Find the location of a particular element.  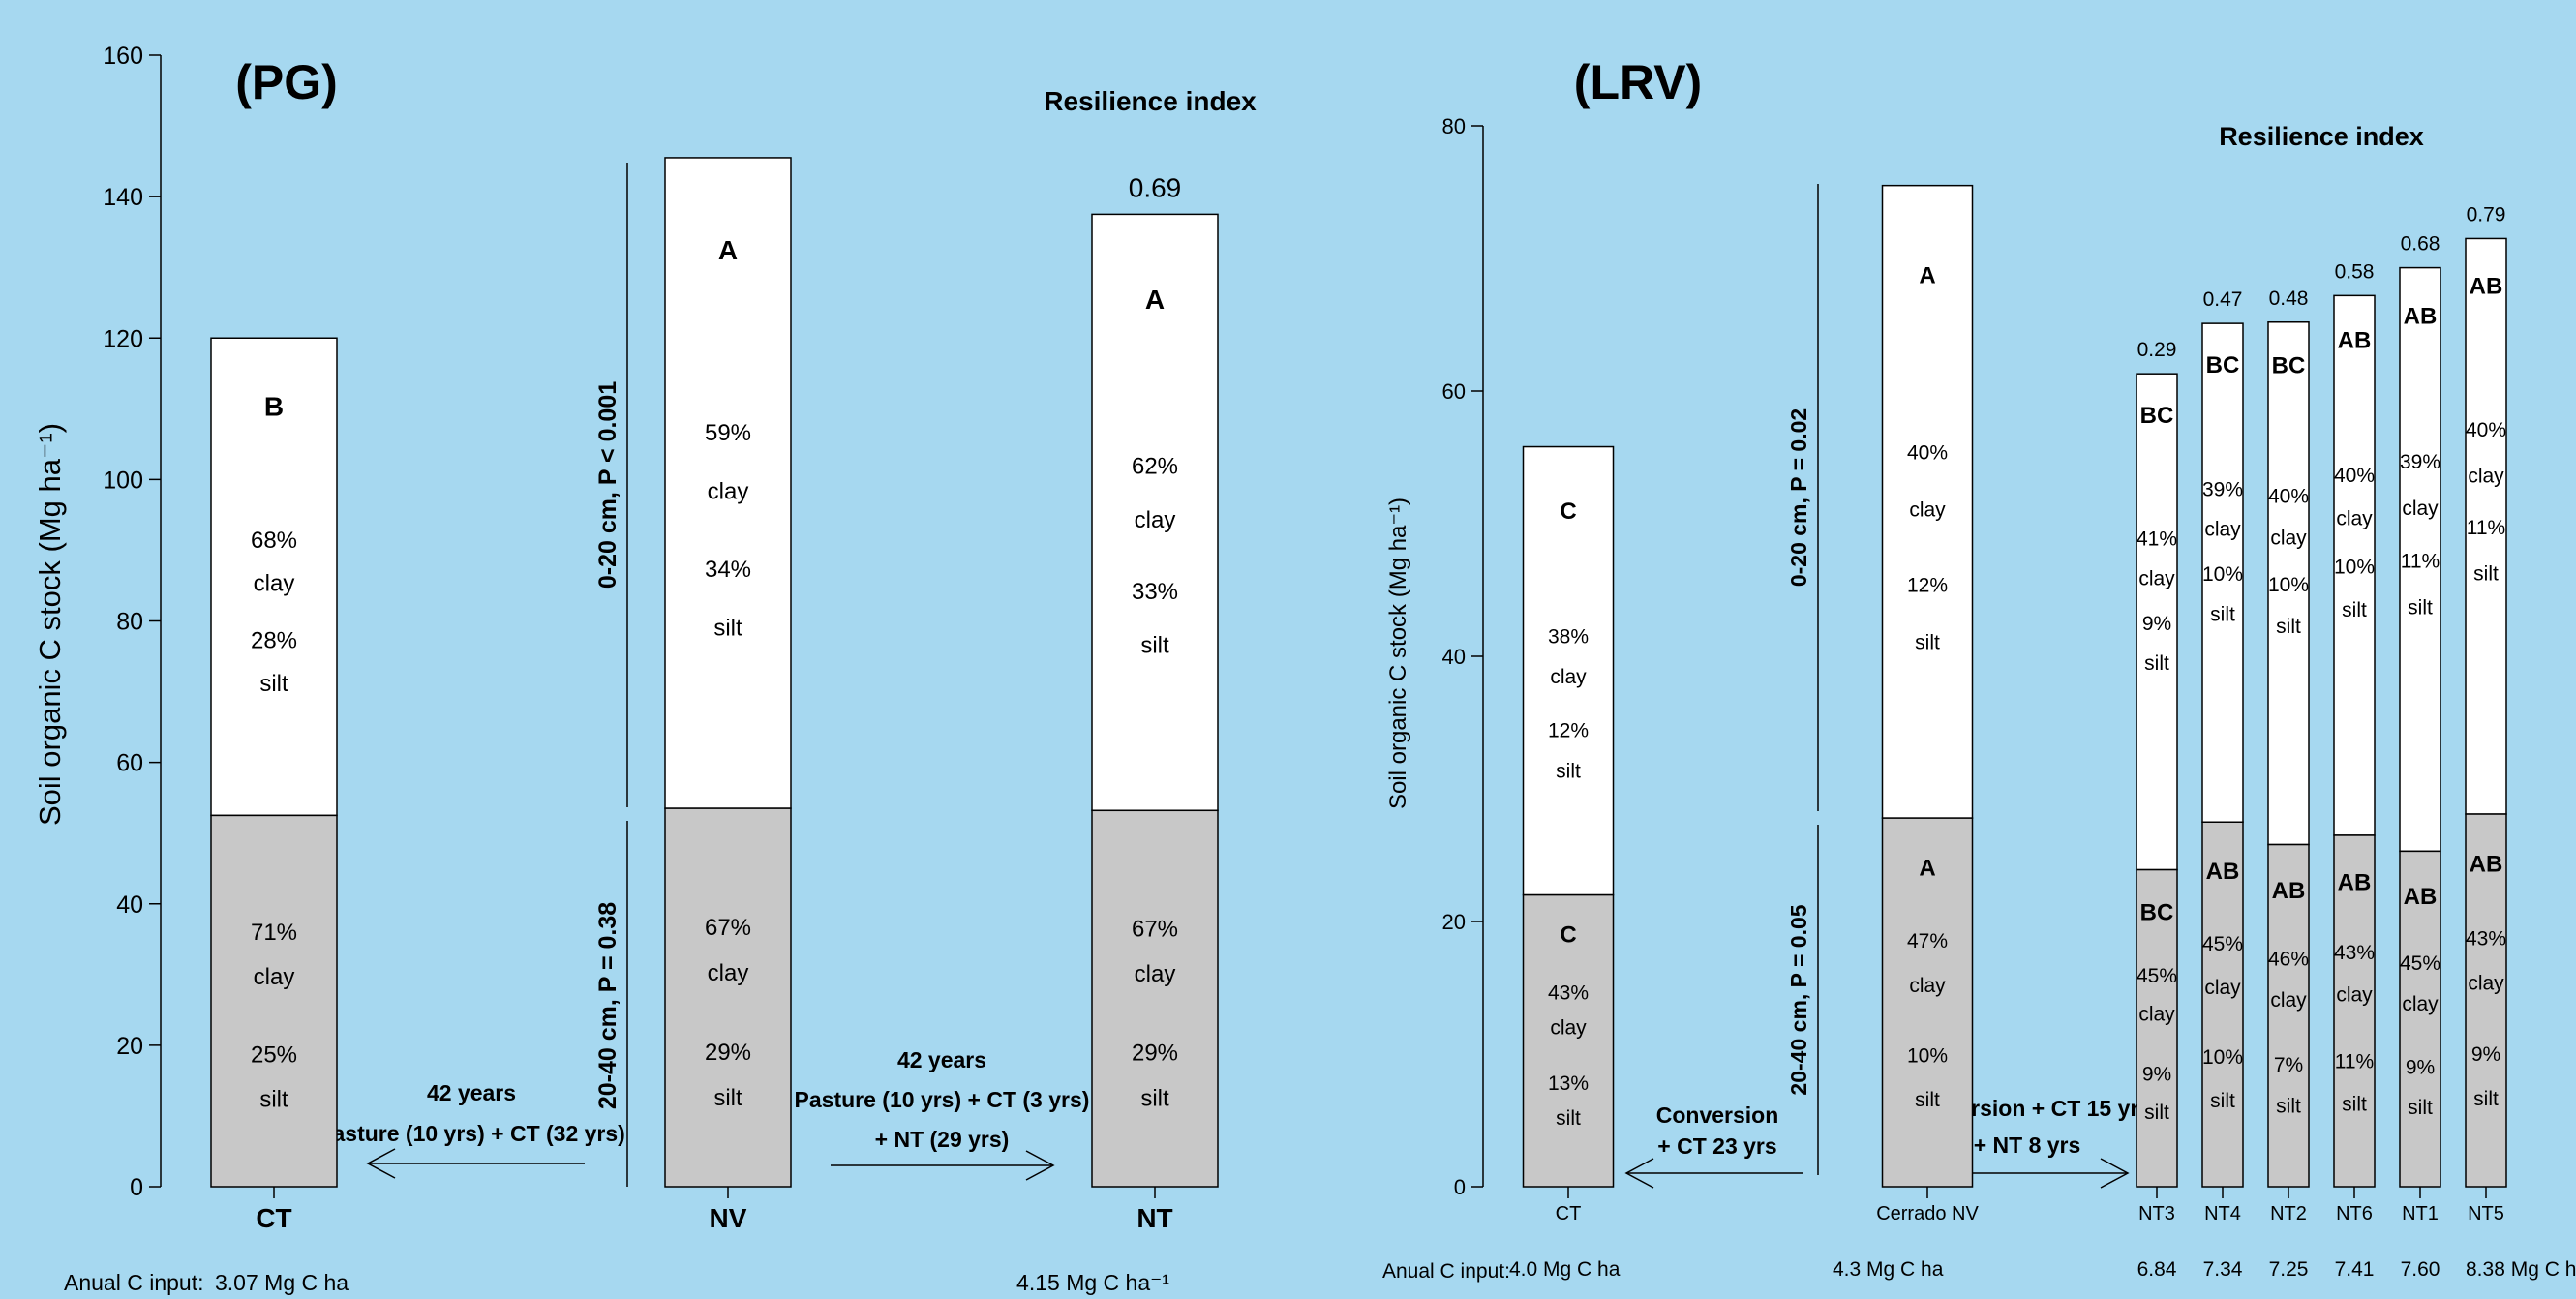

lrv-y-axis-label: Soil organic C stock (Mg ha⁻¹) is located at coordinates (1398, 653).